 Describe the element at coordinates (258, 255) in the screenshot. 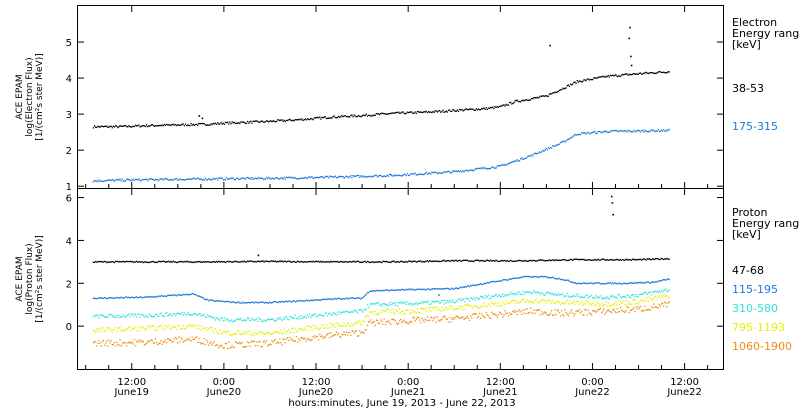

I see `proton-outlier-point` at that location.